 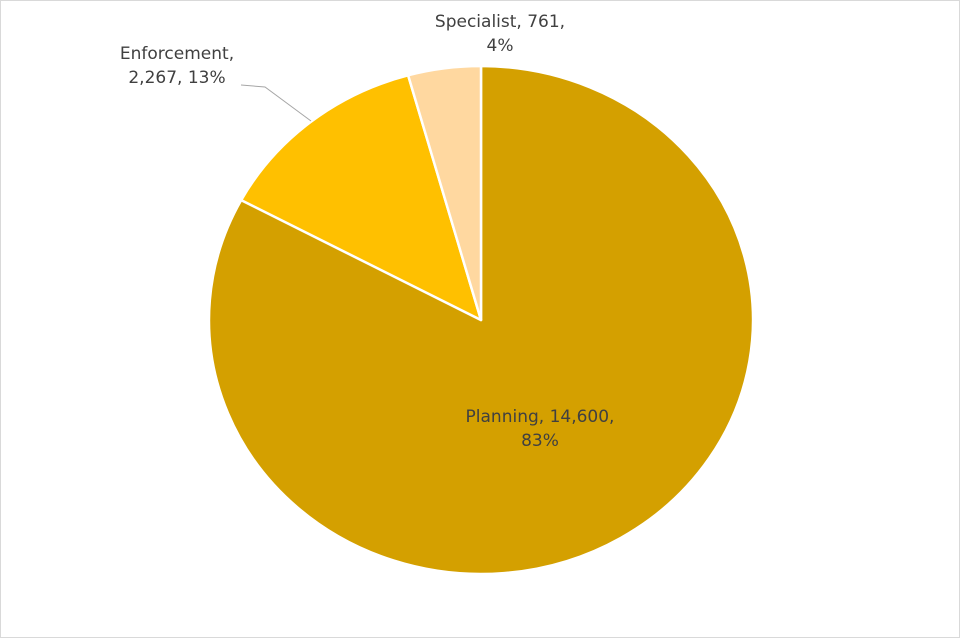 What do you see at coordinates (540, 441) in the screenshot?
I see `data-label-line: 83%` at bounding box center [540, 441].